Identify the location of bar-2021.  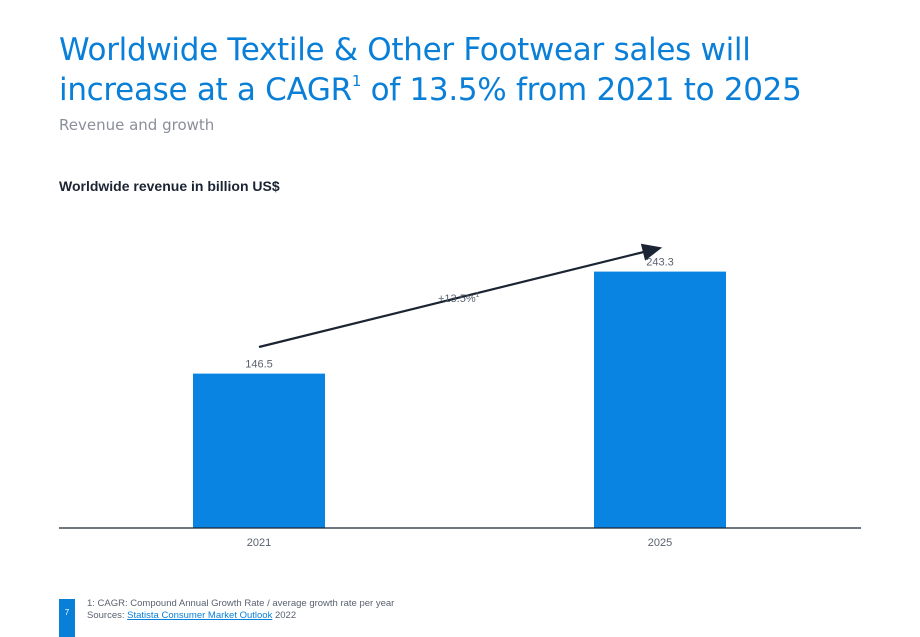
(259, 450).